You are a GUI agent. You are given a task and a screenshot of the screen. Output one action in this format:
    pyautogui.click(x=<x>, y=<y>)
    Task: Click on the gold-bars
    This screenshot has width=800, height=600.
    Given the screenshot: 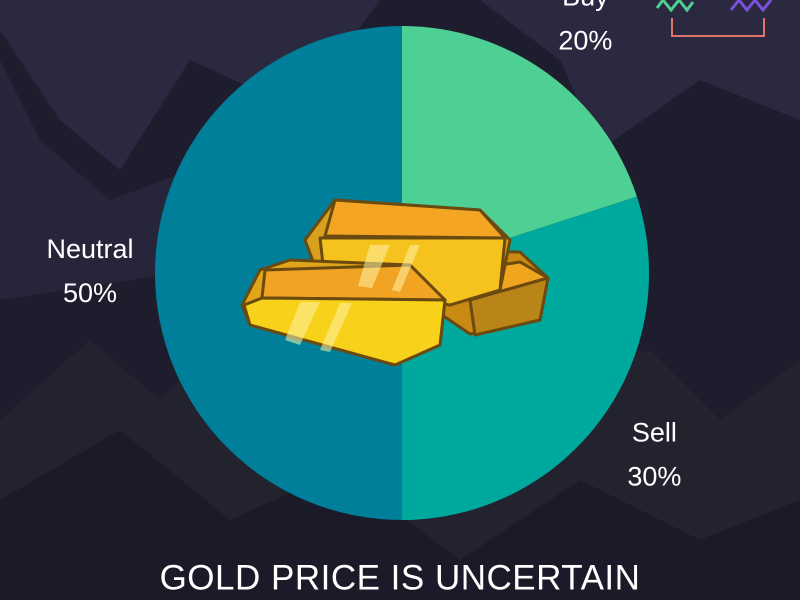 What is the action you would take?
    pyautogui.click(x=395, y=282)
    